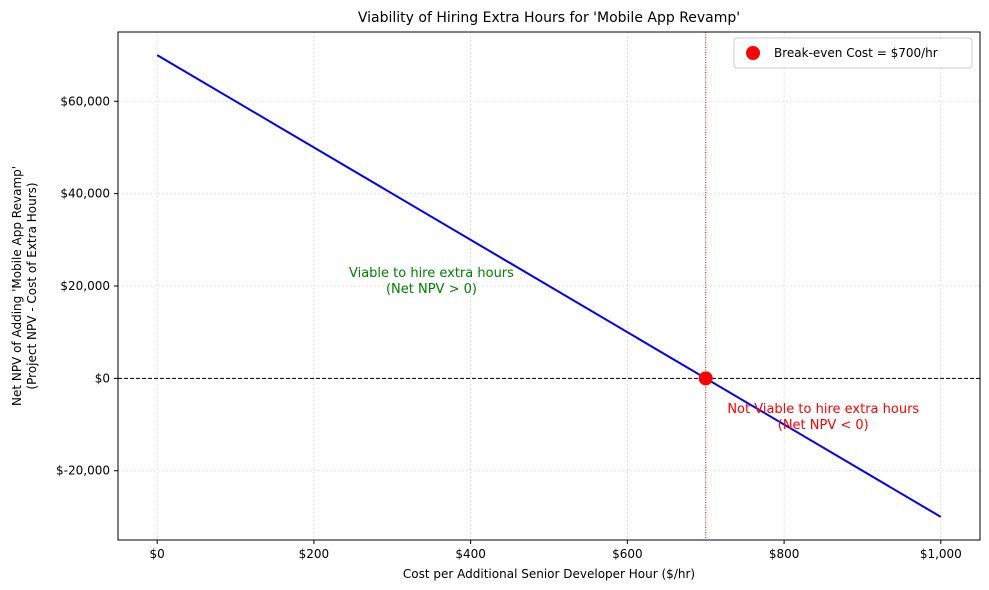 The image size is (989, 590). Describe the element at coordinates (941, 554) in the screenshot. I see `x-tick-label: $1,000` at that location.